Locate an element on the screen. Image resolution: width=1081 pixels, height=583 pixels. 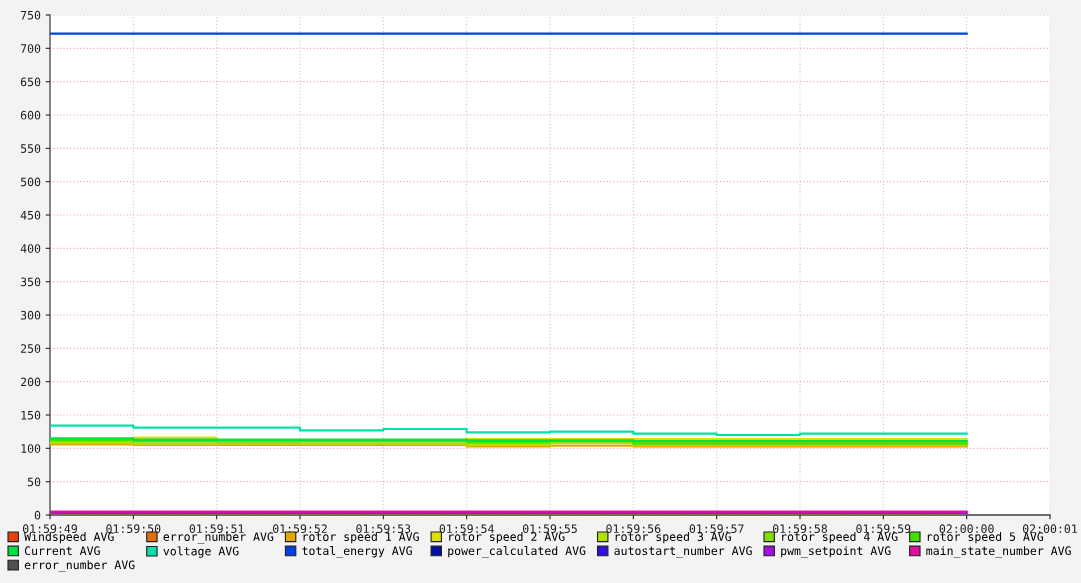
y-tick-label: 650 is located at coordinates (30, 82).